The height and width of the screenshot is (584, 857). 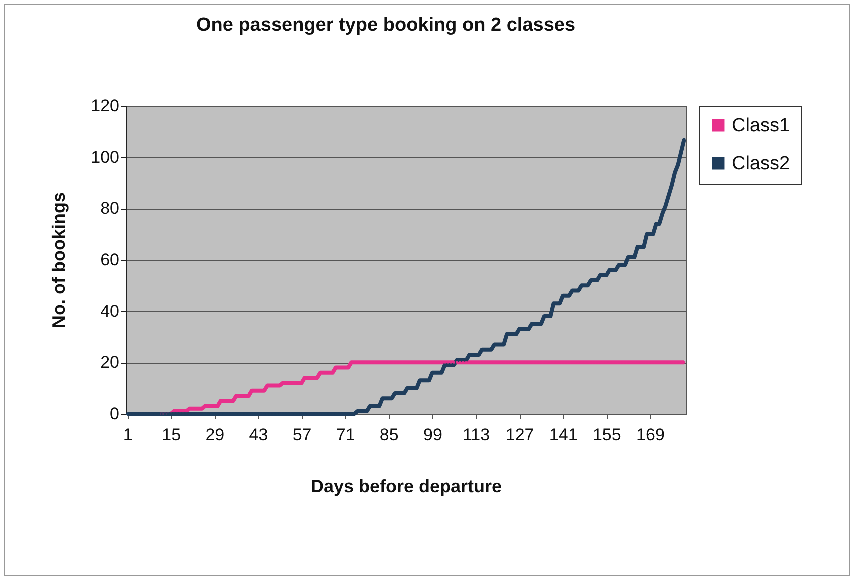 What do you see at coordinates (258, 435) in the screenshot?
I see `x-tick-label: 43` at bounding box center [258, 435].